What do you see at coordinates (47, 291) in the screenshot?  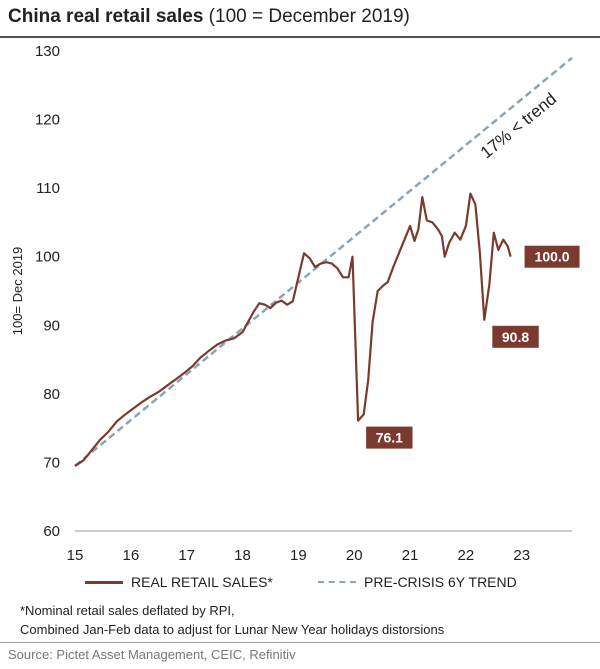 I see `y-axis: 60 70 80 90 100 110 120 130` at bounding box center [47, 291].